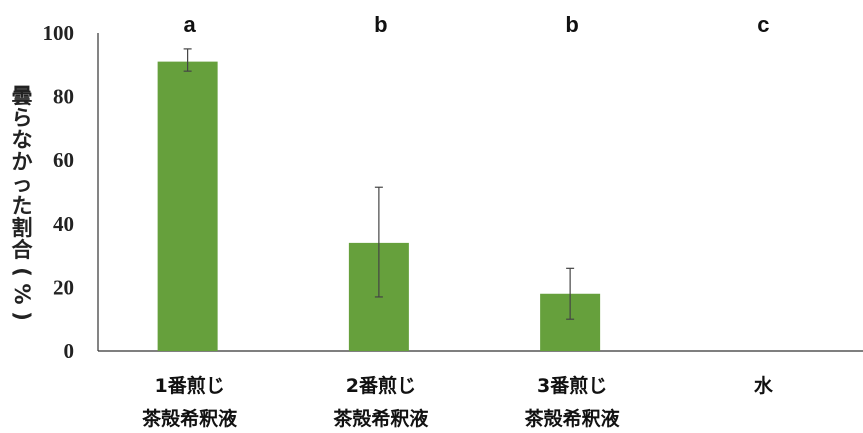  I want to click on y-tick-label: 40, so click(63, 224).